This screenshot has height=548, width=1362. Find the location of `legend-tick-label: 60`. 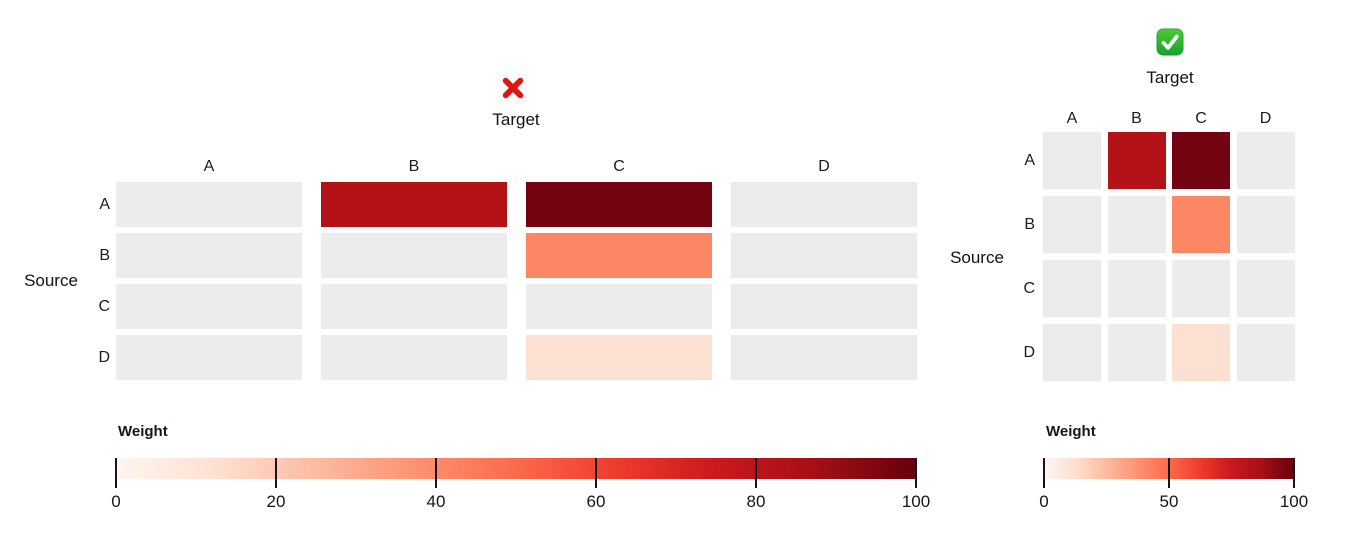

legend-tick-label: 60 is located at coordinates (596, 501).